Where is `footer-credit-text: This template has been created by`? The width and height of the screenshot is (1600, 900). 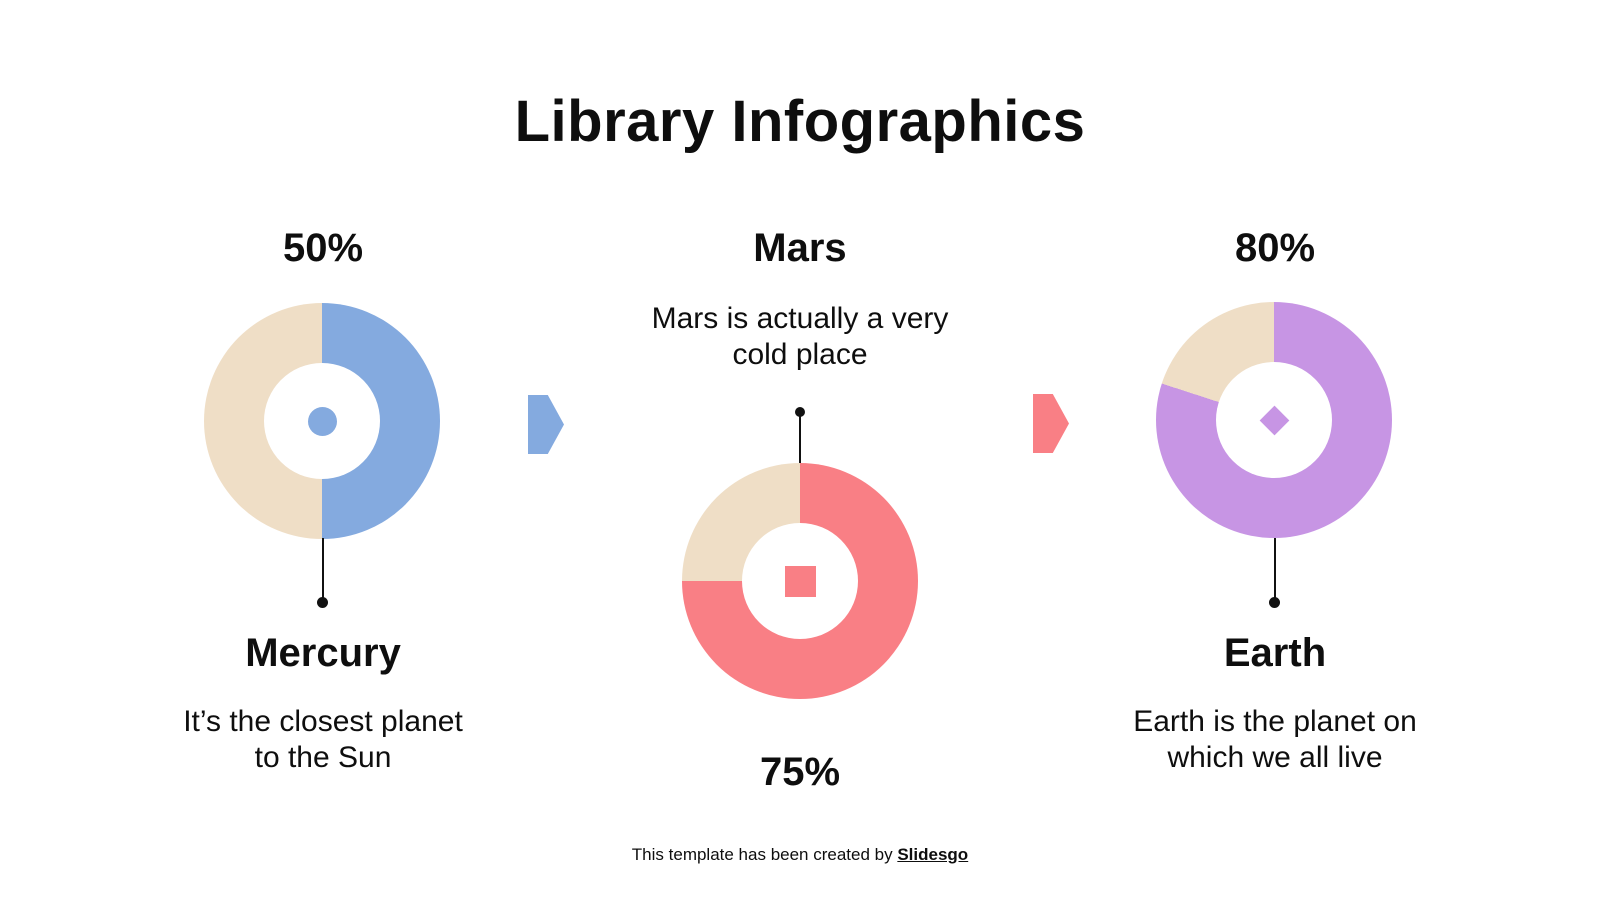
footer-credit-text: This template has been created by is located at coordinates (764, 854).